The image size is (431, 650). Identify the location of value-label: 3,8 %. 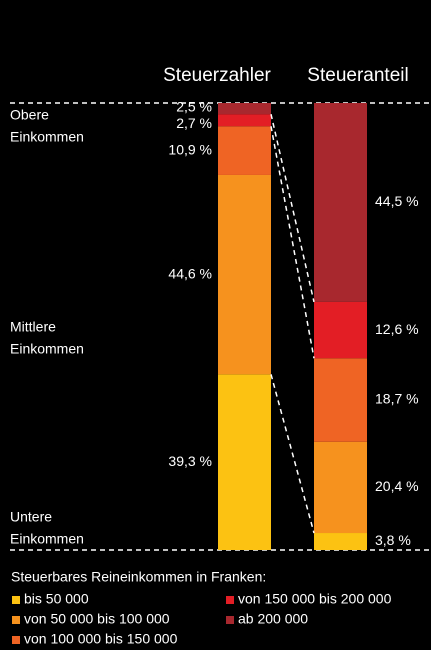
(393, 540).